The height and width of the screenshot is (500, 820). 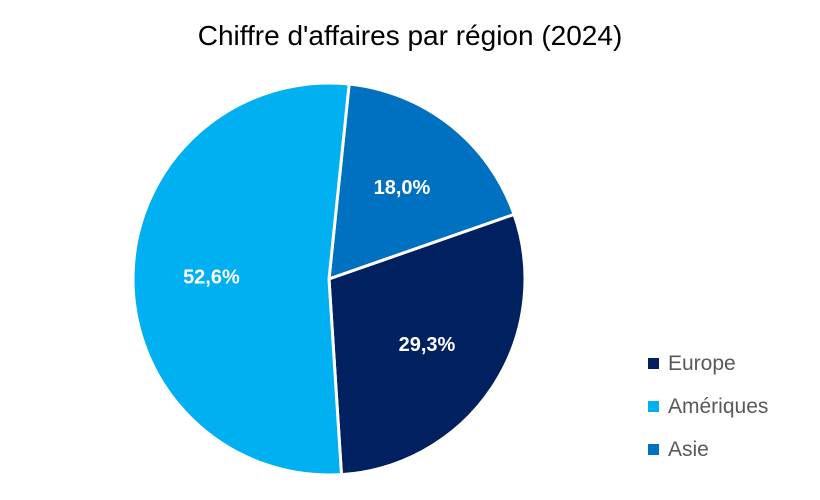 I want to click on pie-slice-europe, so click(x=427, y=344).